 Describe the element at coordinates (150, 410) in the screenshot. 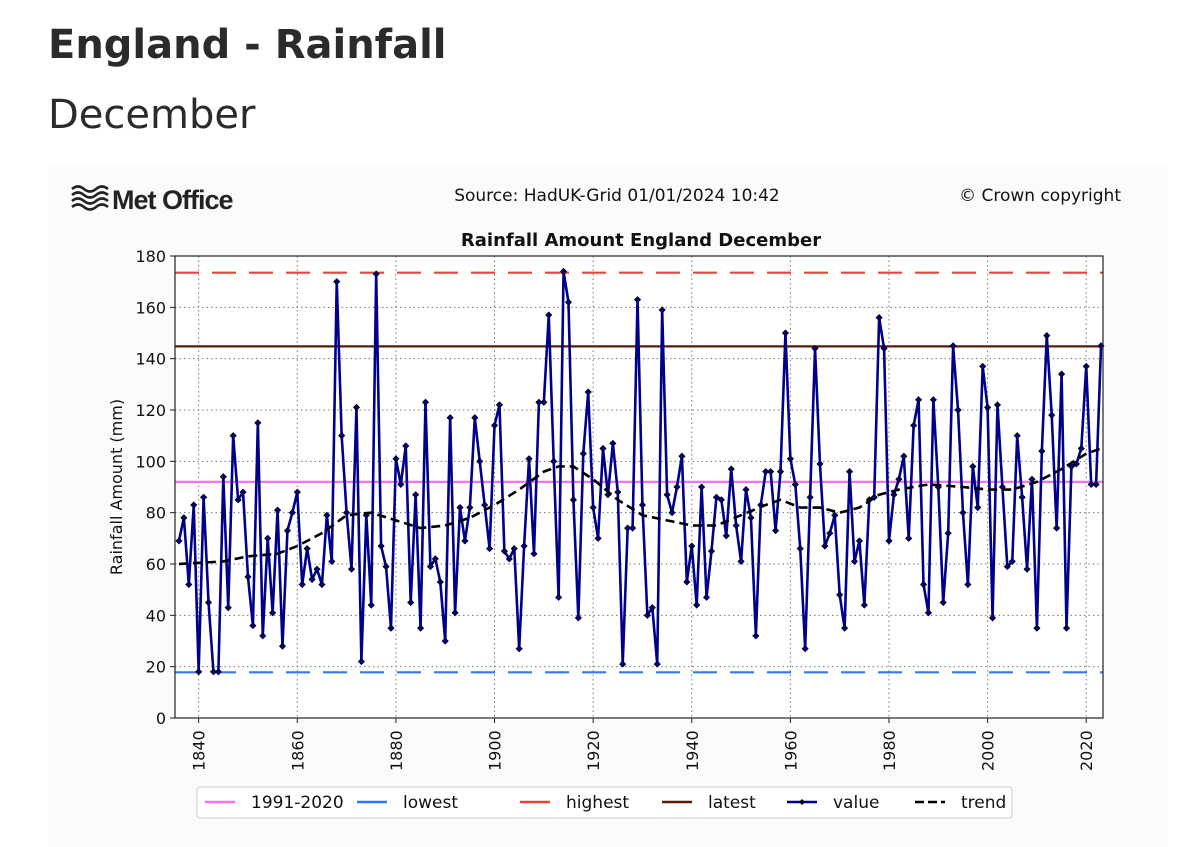

I see `y-tick-label: 120` at that location.